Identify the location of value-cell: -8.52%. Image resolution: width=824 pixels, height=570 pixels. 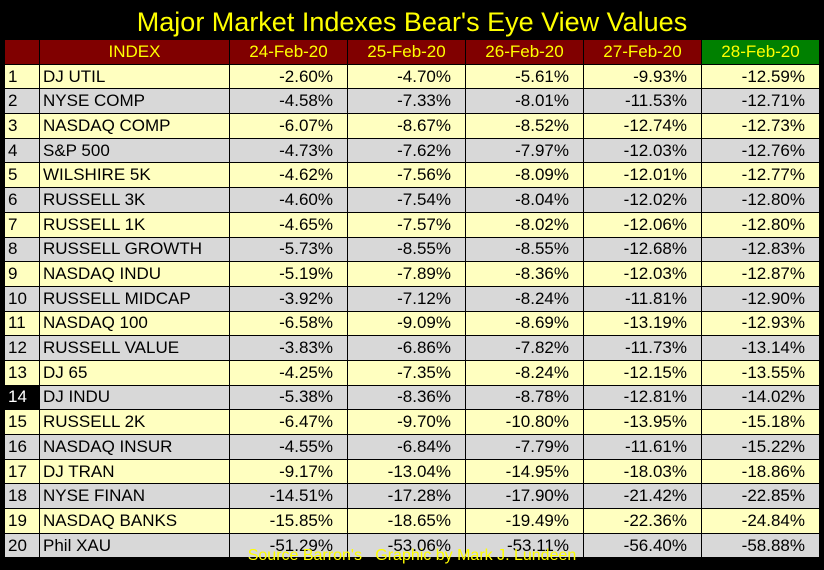
(524, 126).